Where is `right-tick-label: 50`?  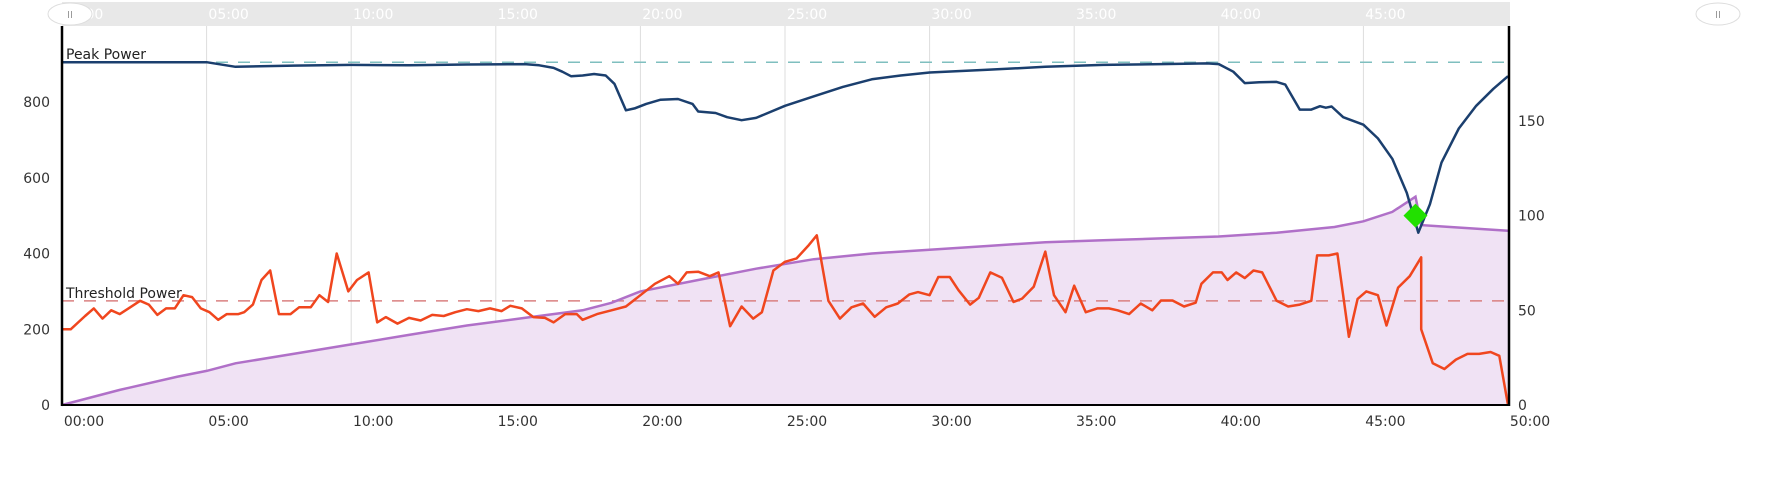
right-tick-label: 50 is located at coordinates (1527, 311).